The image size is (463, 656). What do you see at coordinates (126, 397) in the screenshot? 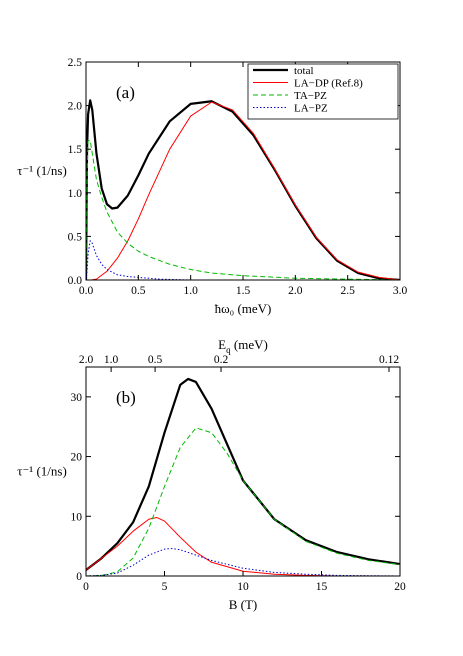
I see `panel-label: (b)` at bounding box center [126, 397].